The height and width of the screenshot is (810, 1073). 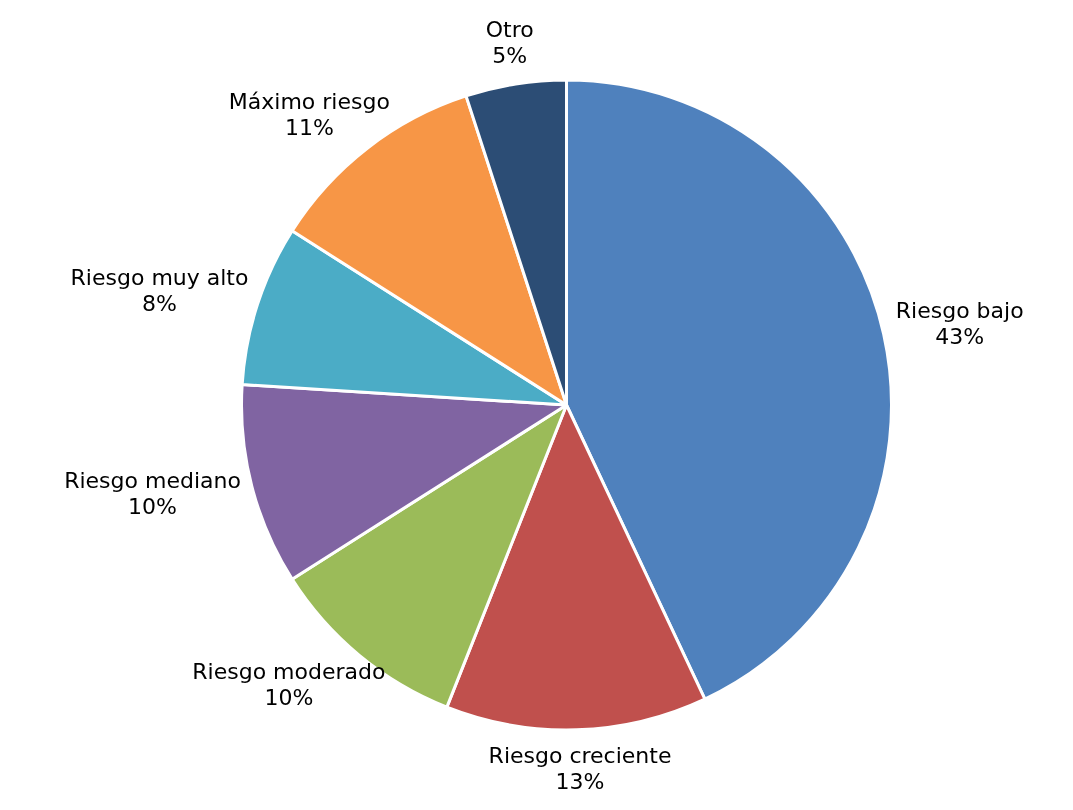 I want to click on slice-label: Otro, so click(x=509, y=30).